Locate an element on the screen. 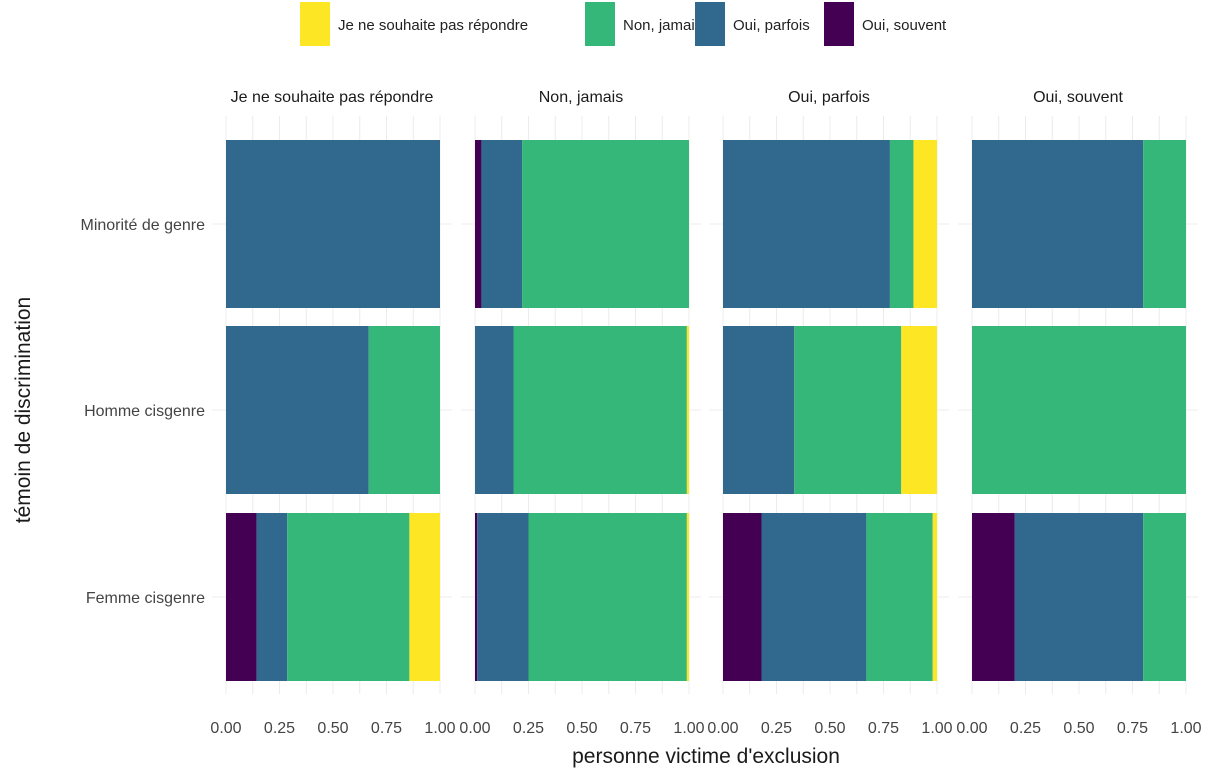 This screenshot has height=781, width=1212. facet-title: Oui, souvent is located at coordinates (1078, 97).